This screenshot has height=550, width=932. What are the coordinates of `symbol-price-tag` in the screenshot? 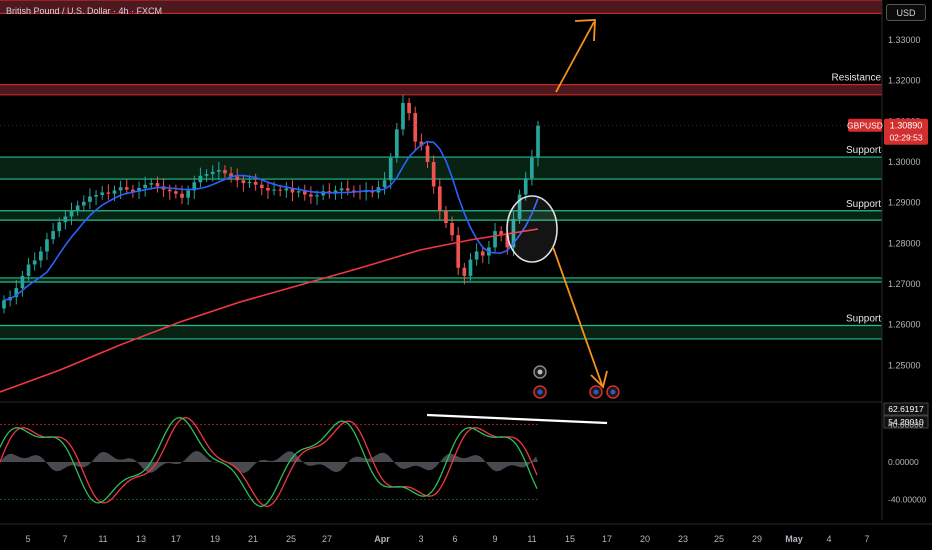 It's located at (865, 125).